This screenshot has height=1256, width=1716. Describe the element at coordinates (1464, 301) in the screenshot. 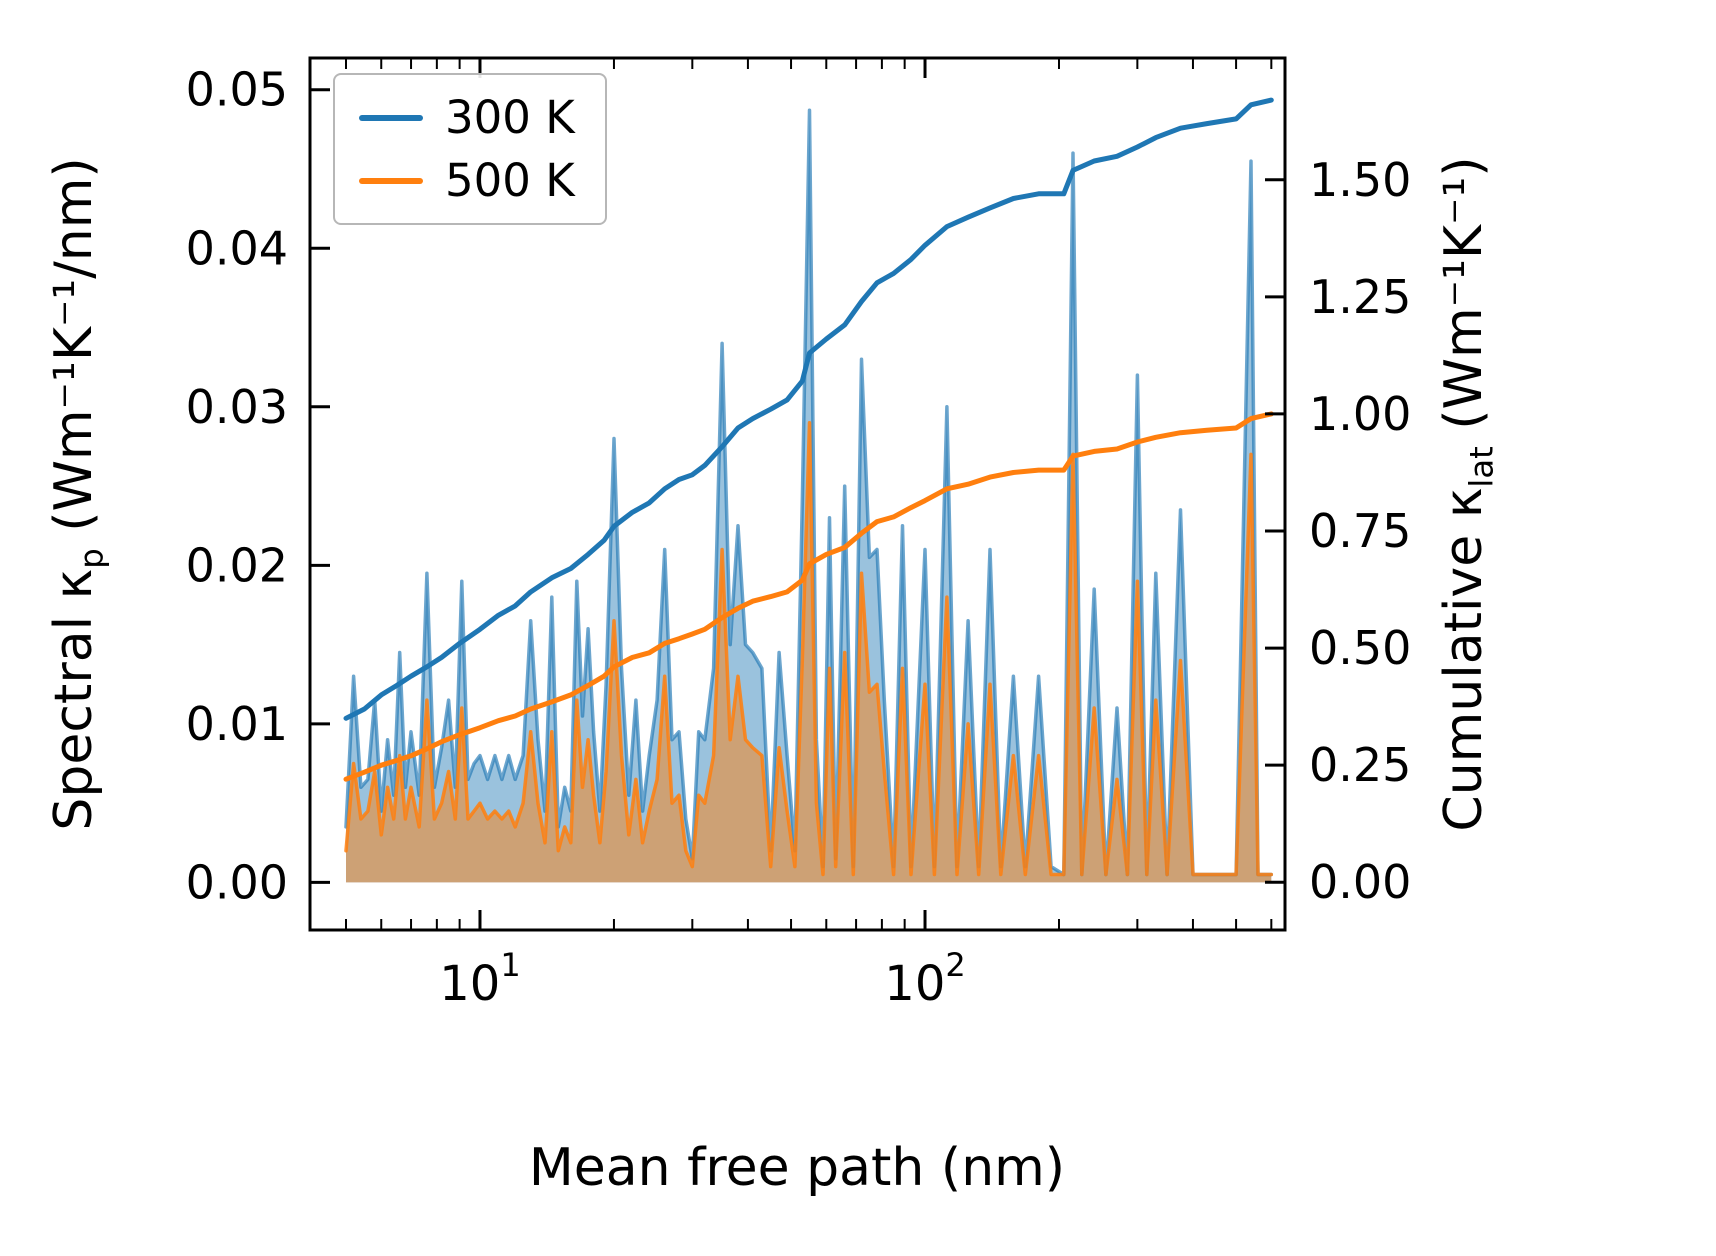

I see `y-right-label-post: (Wm⁻¹K⁻¹)` at that location.